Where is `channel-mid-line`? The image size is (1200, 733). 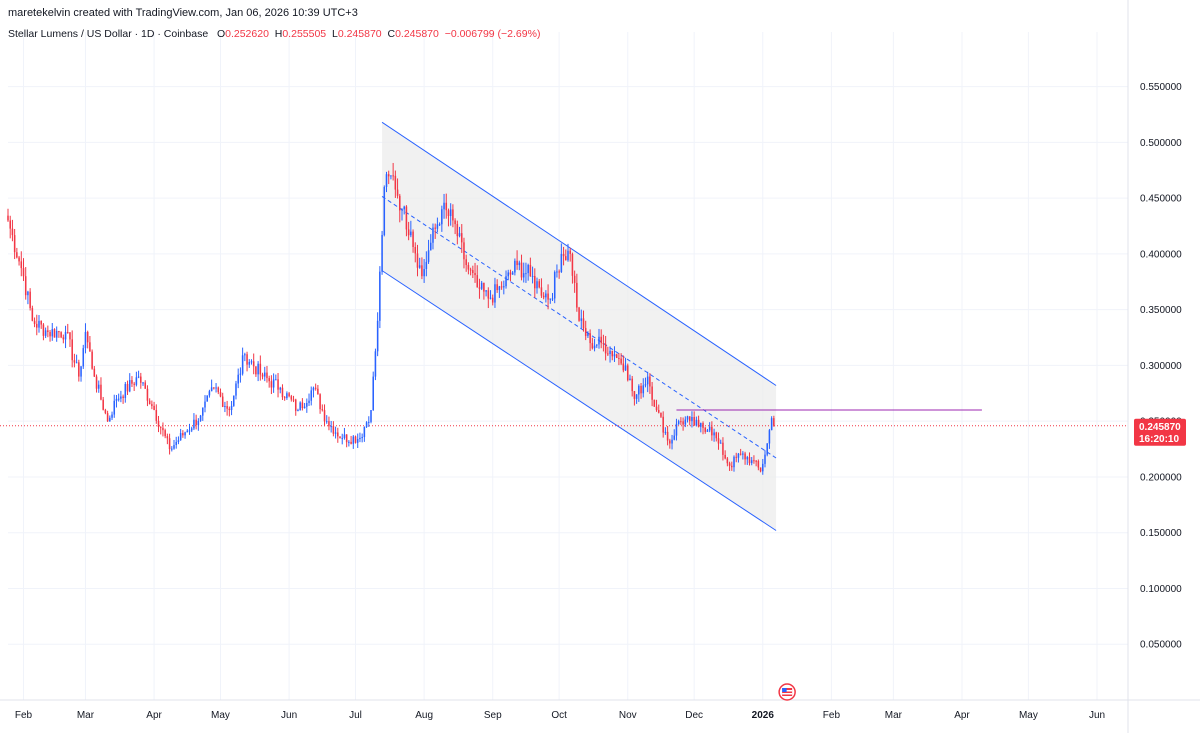
channel-mid-line is located at coordinates (579, 327).